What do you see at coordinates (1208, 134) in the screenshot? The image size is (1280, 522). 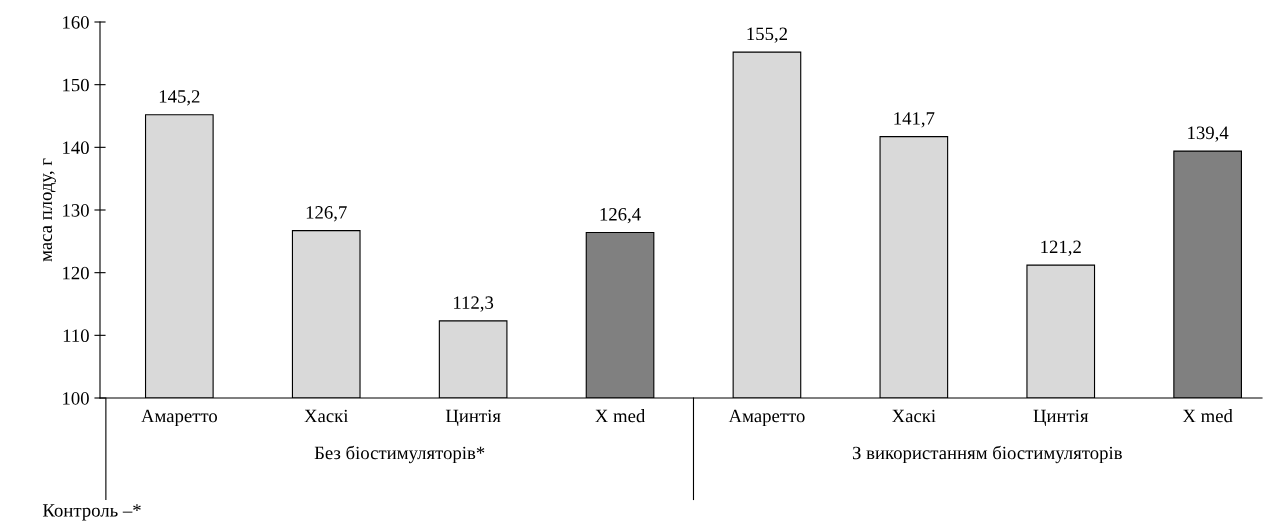 I see `data-label: 139,4` at bounding box center [1208, 134].